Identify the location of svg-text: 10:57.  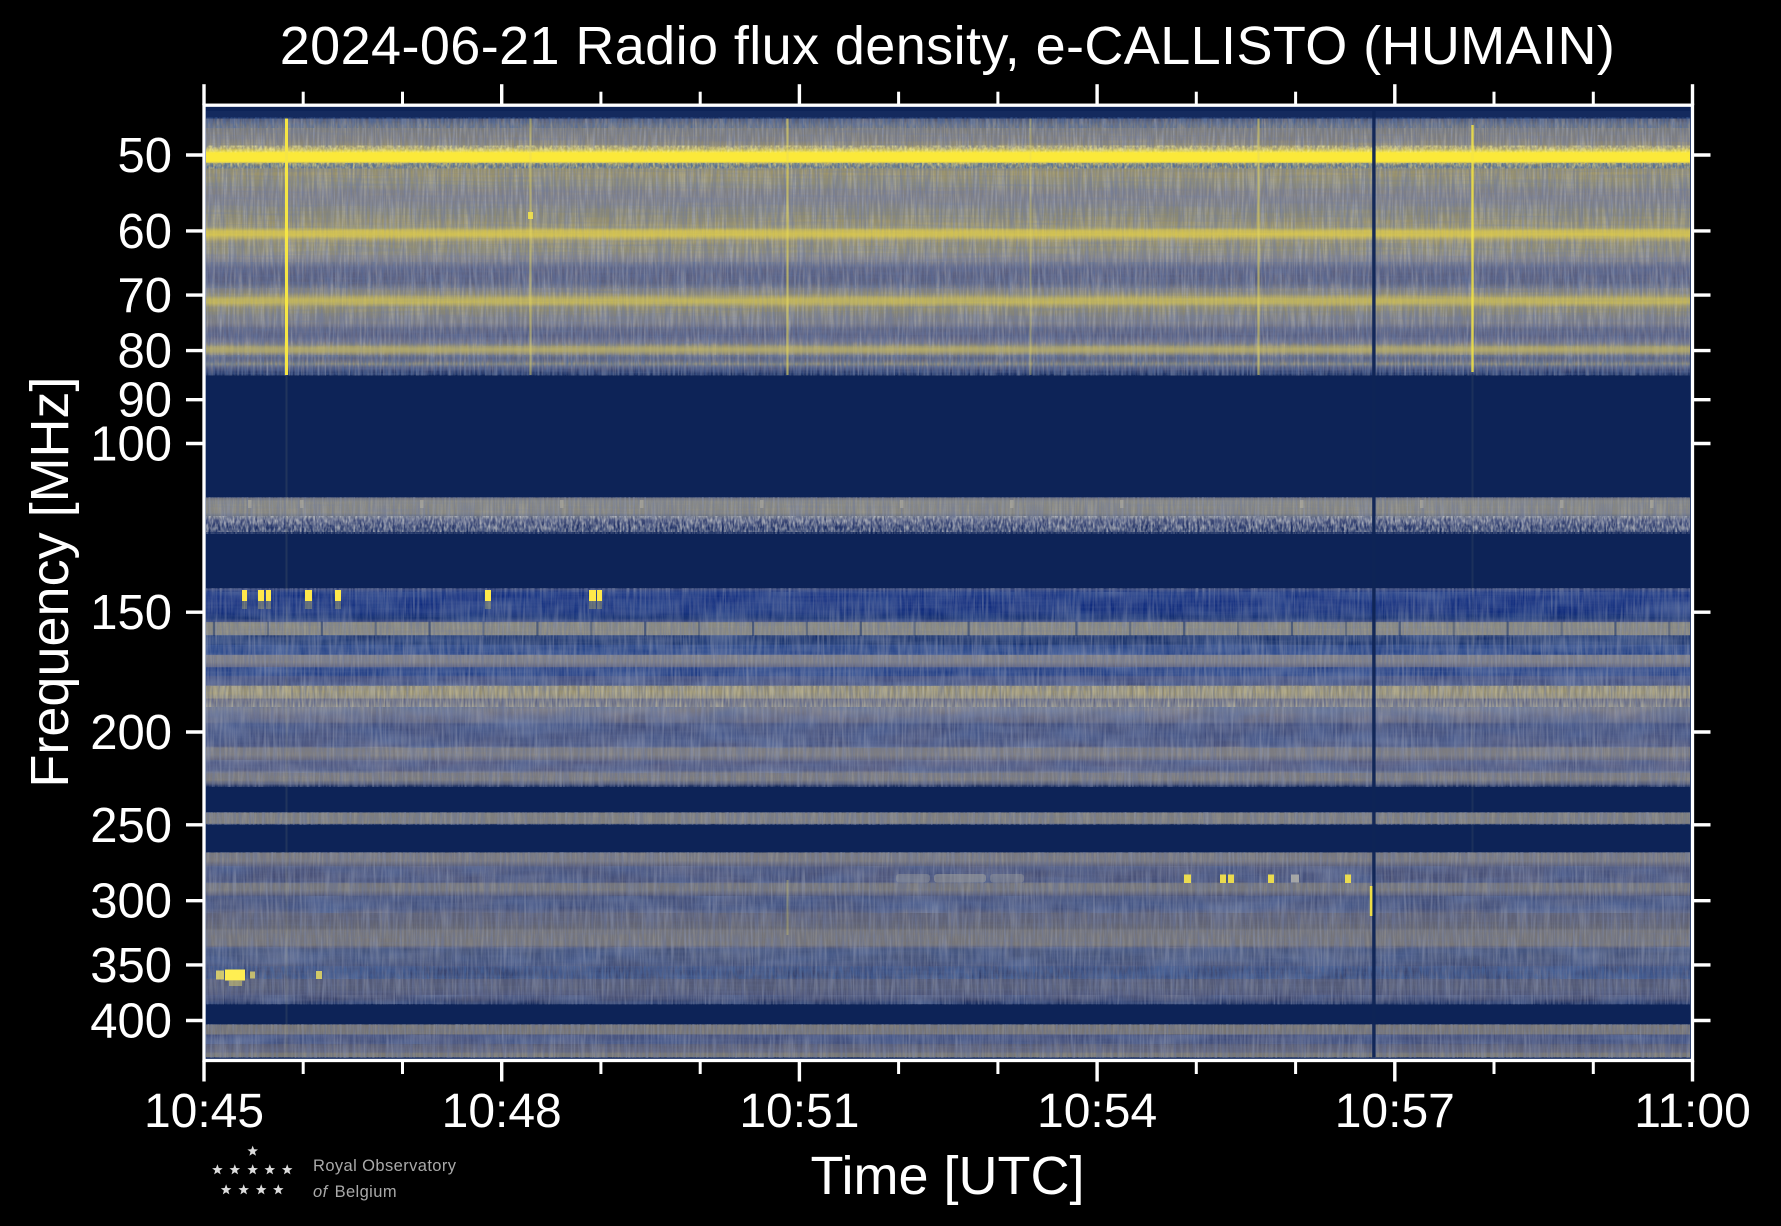
(1395, 1111).